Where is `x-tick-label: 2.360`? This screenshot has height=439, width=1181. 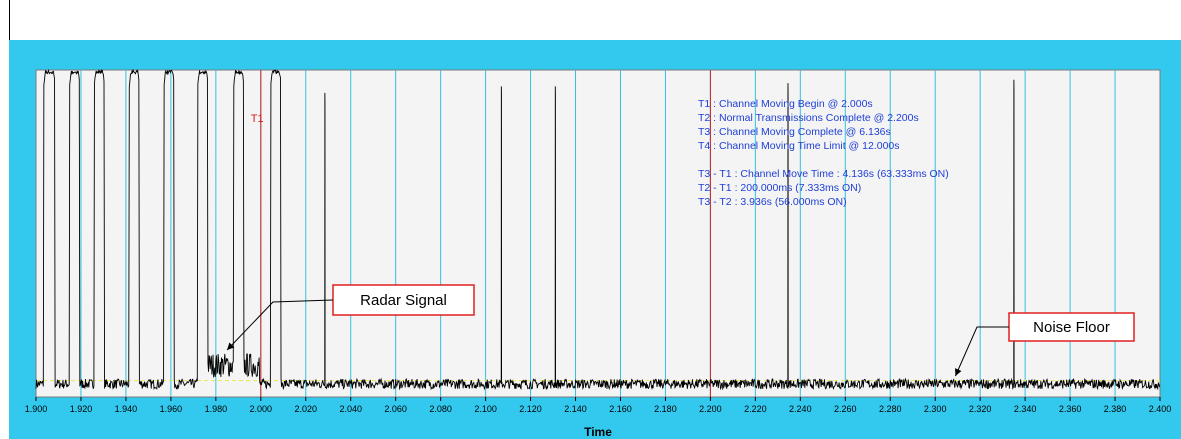 x-tick-label: 2.360 is located at coordinates (1070, 409).